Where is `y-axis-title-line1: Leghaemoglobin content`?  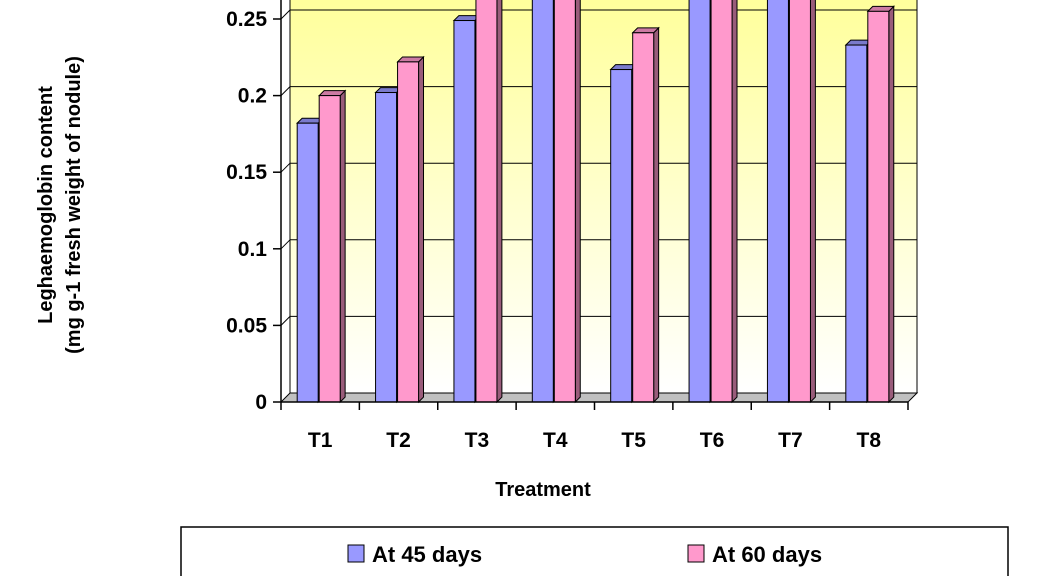 y-axis-title-line1: Leghaemoglobin content is located at coordinates (46, 205).